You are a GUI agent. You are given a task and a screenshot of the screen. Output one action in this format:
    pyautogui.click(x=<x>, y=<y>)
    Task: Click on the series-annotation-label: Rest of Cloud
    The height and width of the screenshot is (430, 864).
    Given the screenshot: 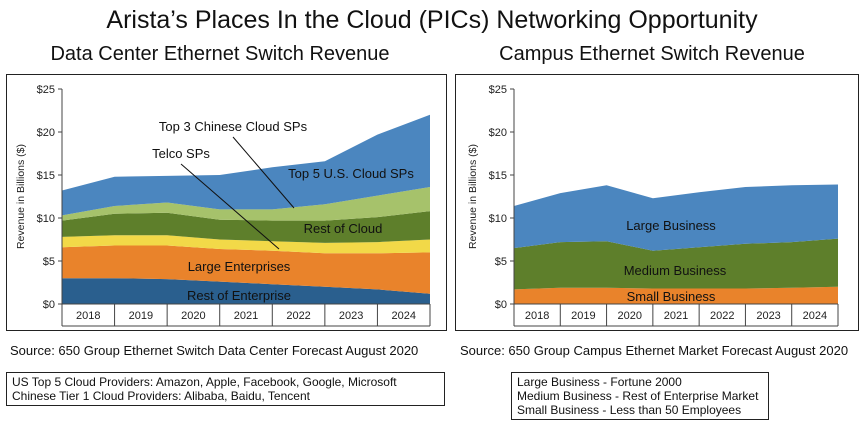 What is the action you would take?
    pyautogui.click(x=343, y=228)
    